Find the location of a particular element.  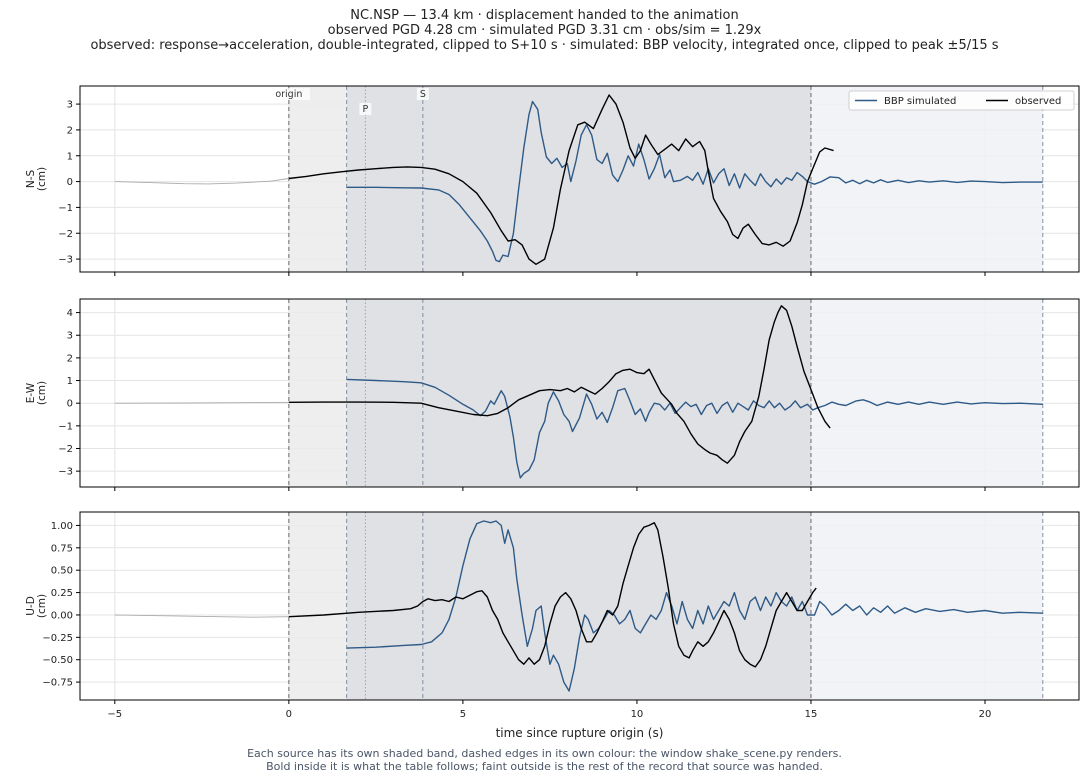

x-tick-label: 15 is located at coordinates (811, 714).